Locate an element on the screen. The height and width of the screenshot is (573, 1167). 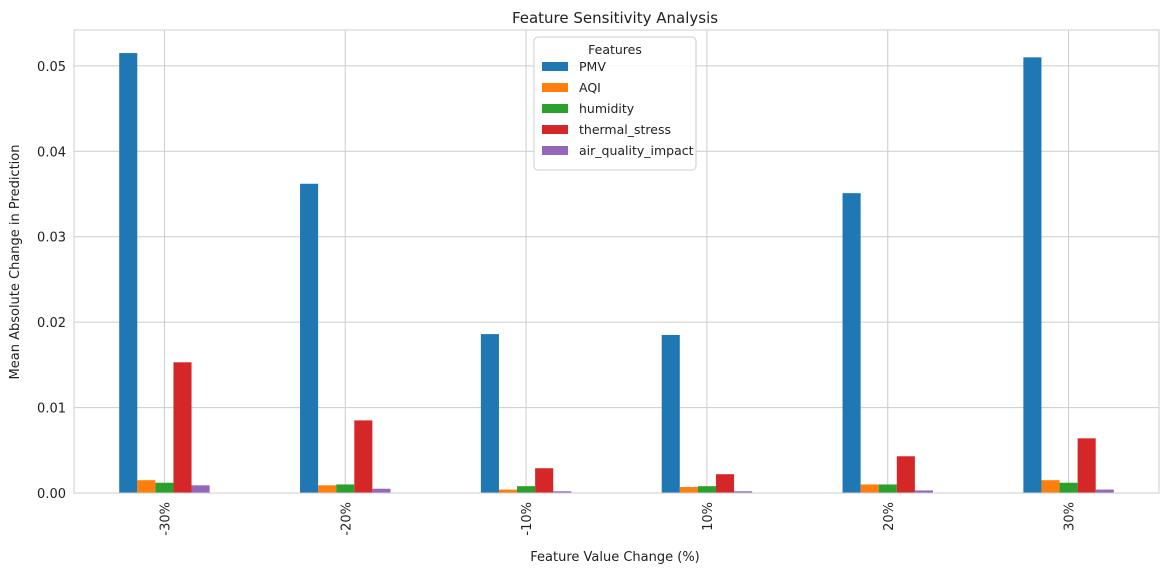
x-tick-label: -30% is located at coordinates (165, 519).